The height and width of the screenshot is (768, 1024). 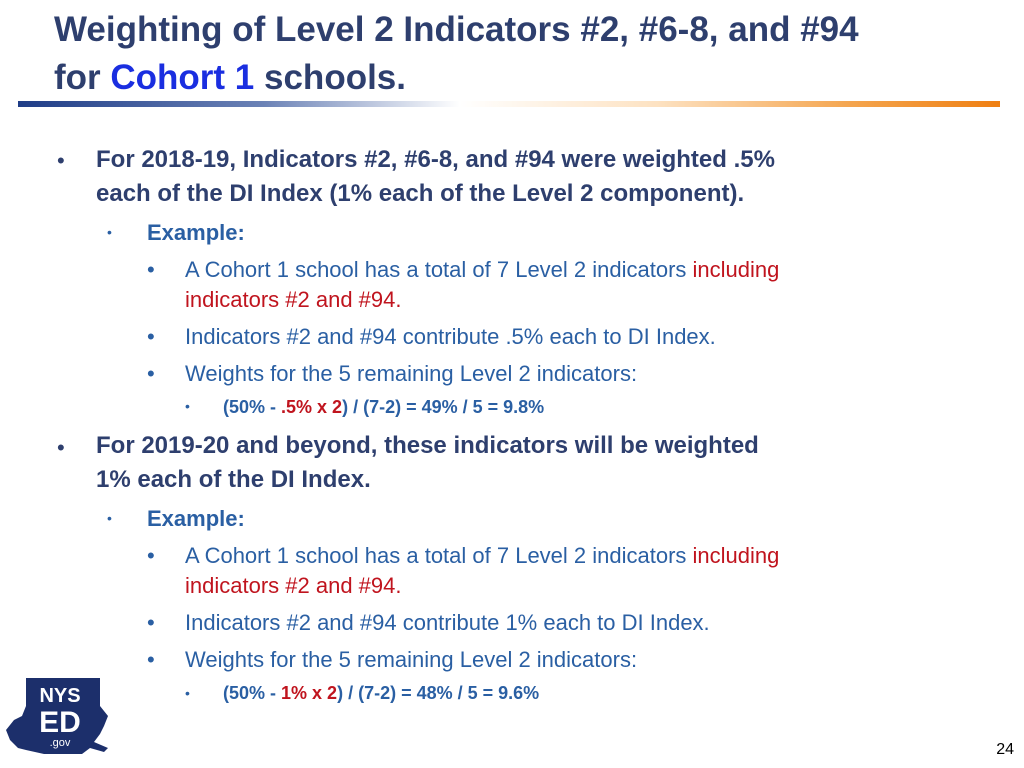 What do you see at coordinates (252, 693) in the screenshot?
I see `section2-formula-part1: (50% -` at bounding box center [252, 693].